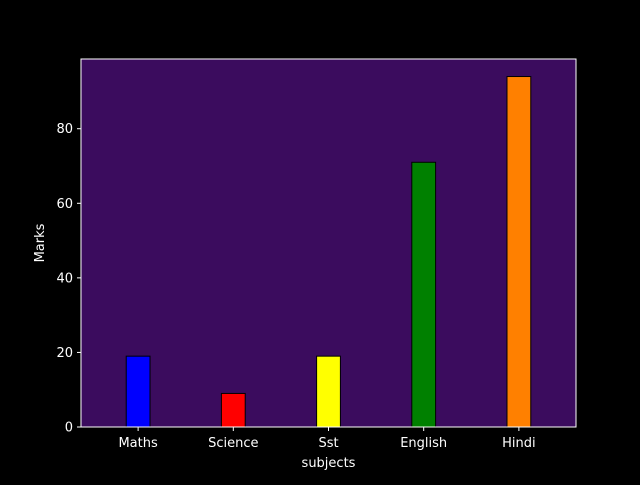  What do you see at coordinates (328, 443) in the screenshot?
I see `x-tick-label-sst: Sst` at bounding box center [328, 443].